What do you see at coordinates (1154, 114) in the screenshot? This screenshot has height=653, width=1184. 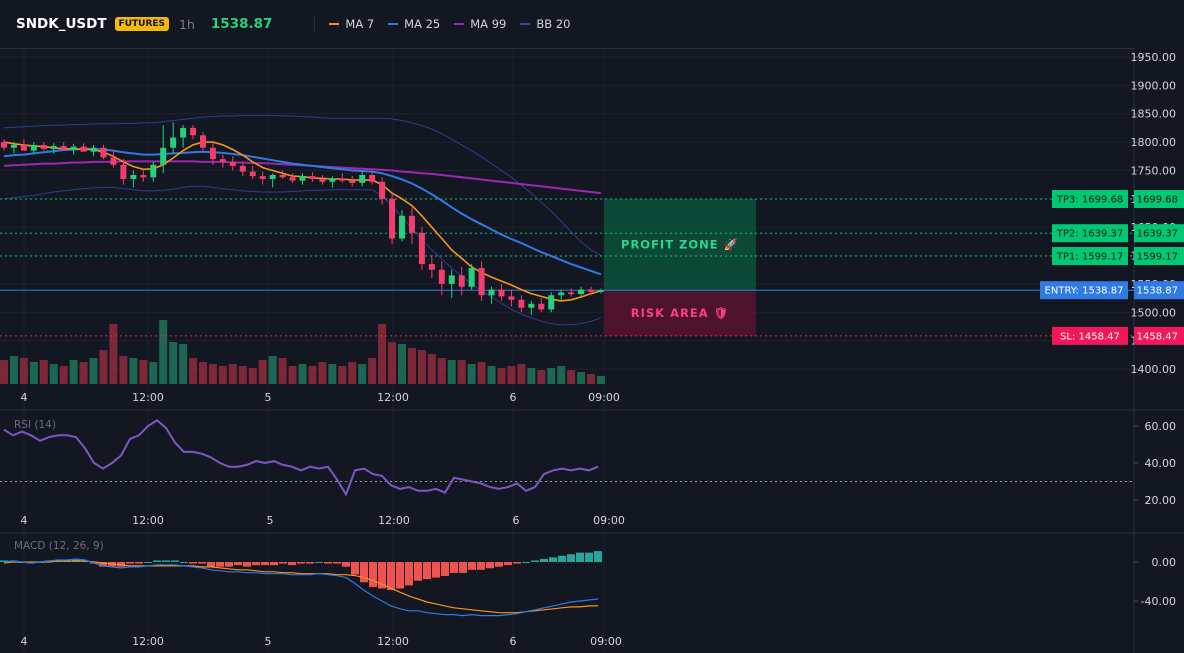 I see `price-tick-label: 1850.00` at bounding box center [1154, 114].